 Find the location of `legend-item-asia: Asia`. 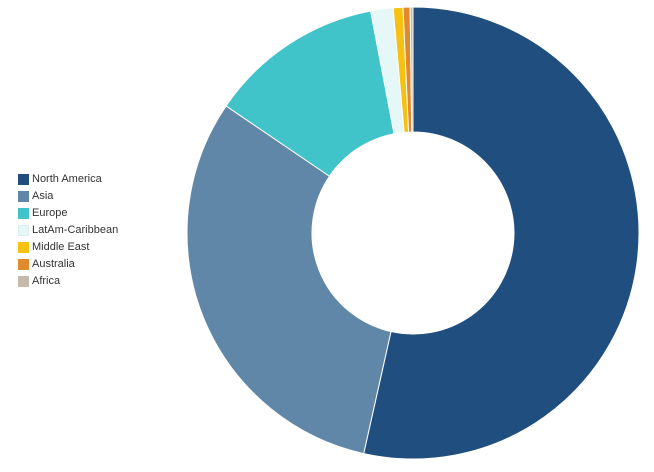

legend-item-asia: Asia is located at coordinates (68, 196).